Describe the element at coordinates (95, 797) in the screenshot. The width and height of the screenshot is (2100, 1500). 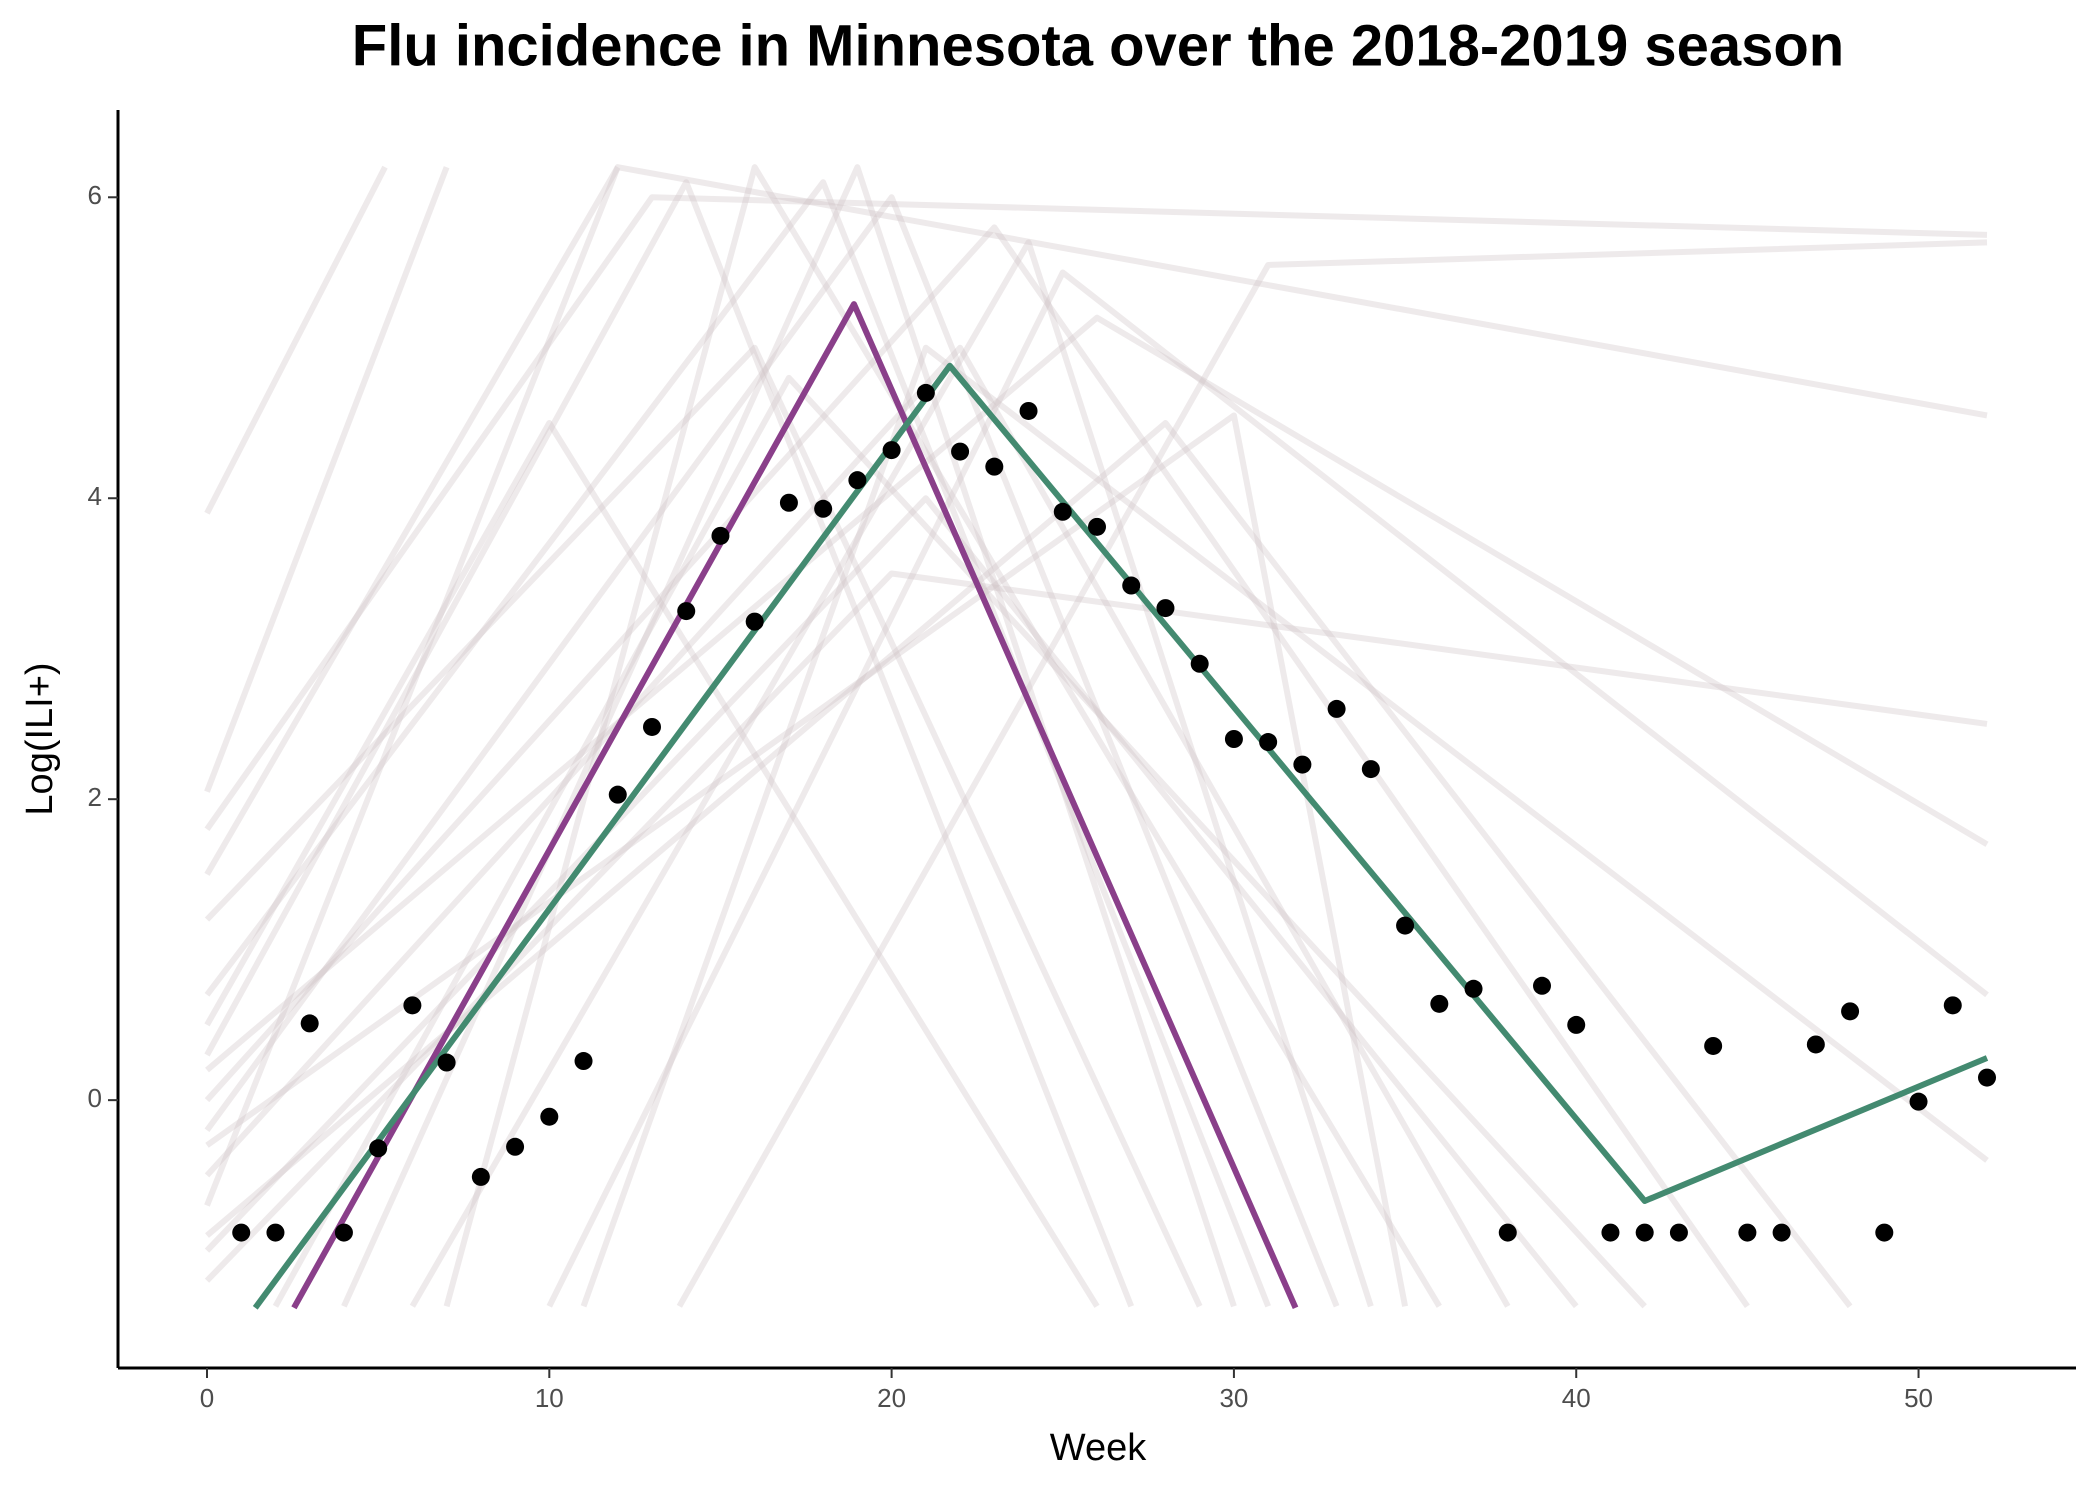
I see `y-tick-label: 2` at that location.